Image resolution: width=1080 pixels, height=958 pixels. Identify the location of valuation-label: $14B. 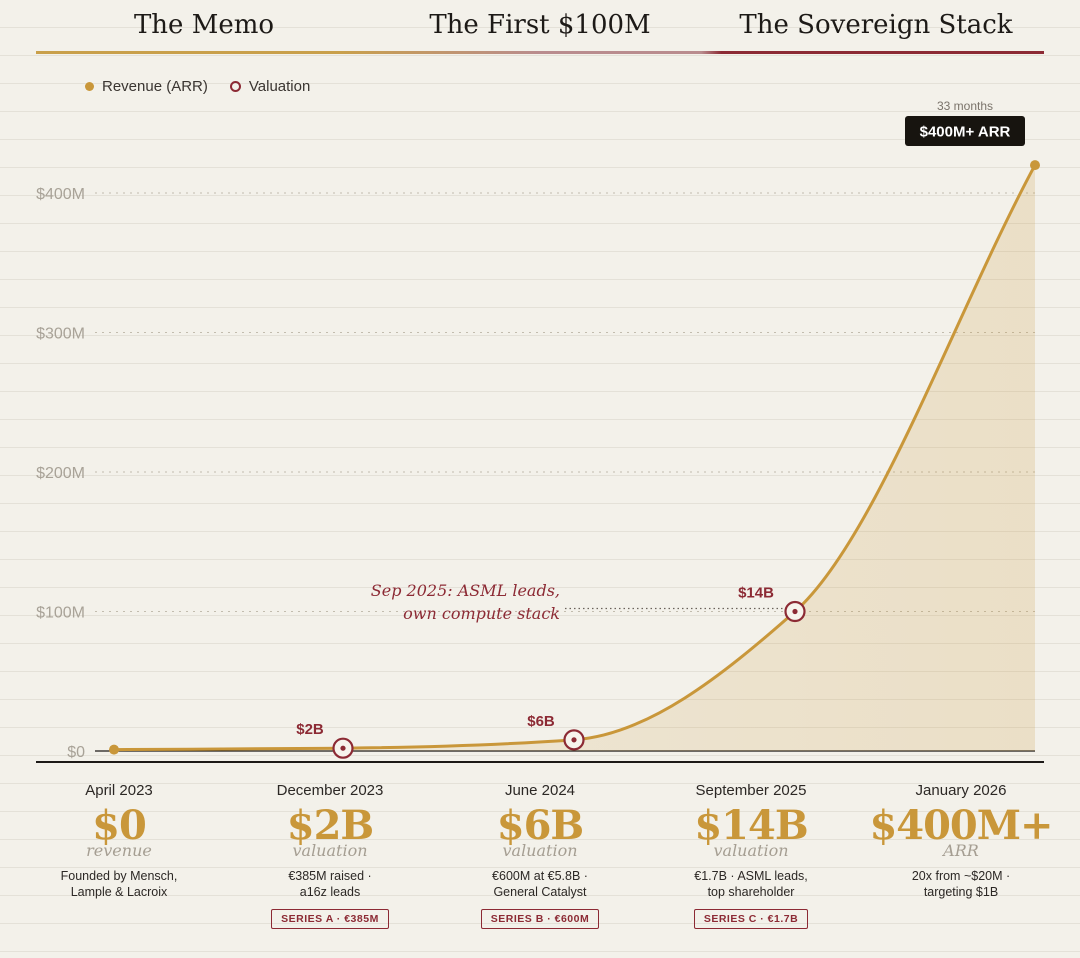
(756, 593).